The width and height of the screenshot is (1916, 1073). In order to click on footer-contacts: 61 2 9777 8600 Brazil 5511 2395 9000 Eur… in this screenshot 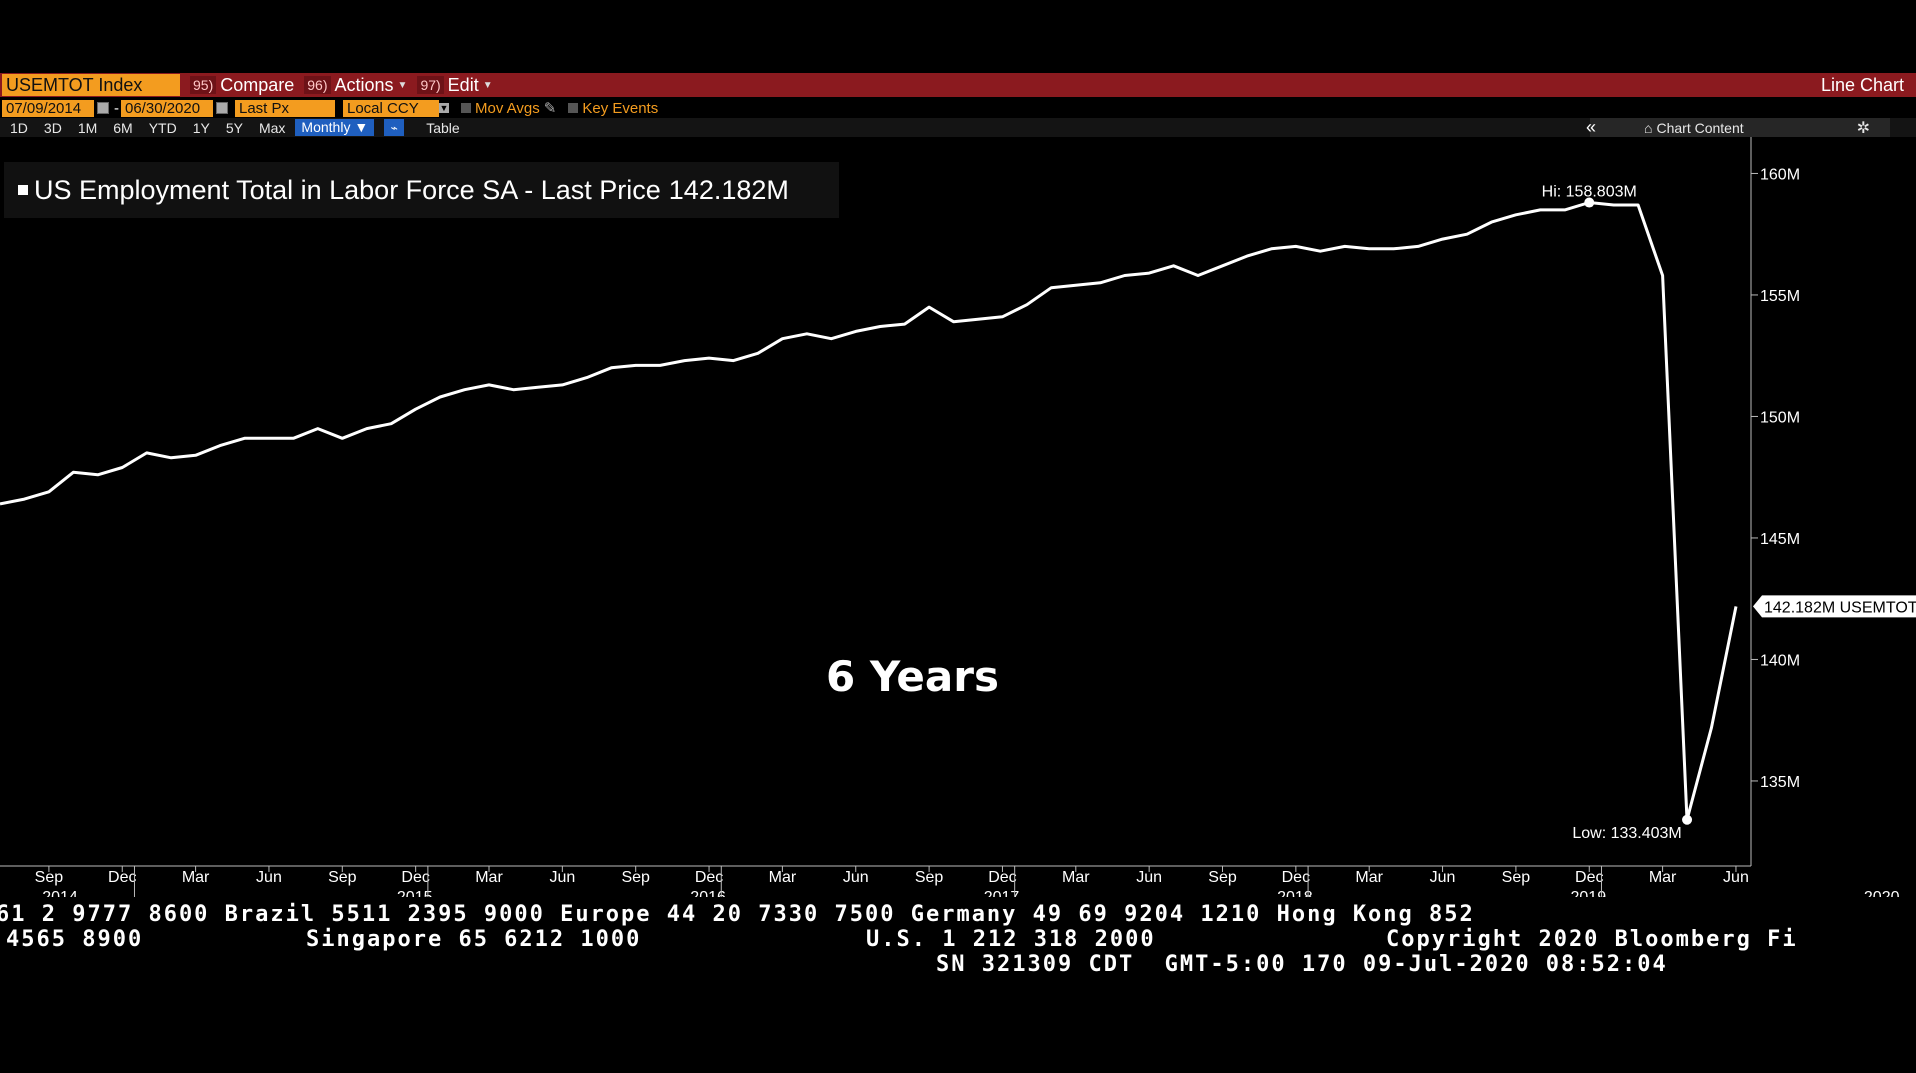, I will do `click(958, 957)`.